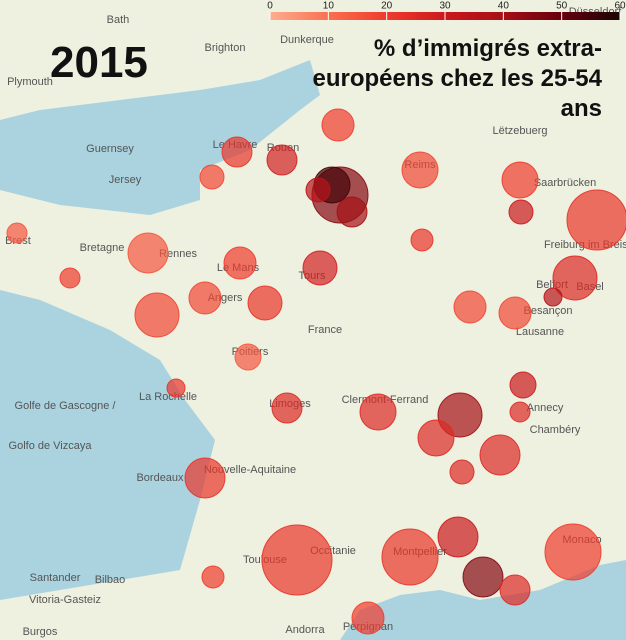  I want to click on place-label: Rennes, so click(178, 254).